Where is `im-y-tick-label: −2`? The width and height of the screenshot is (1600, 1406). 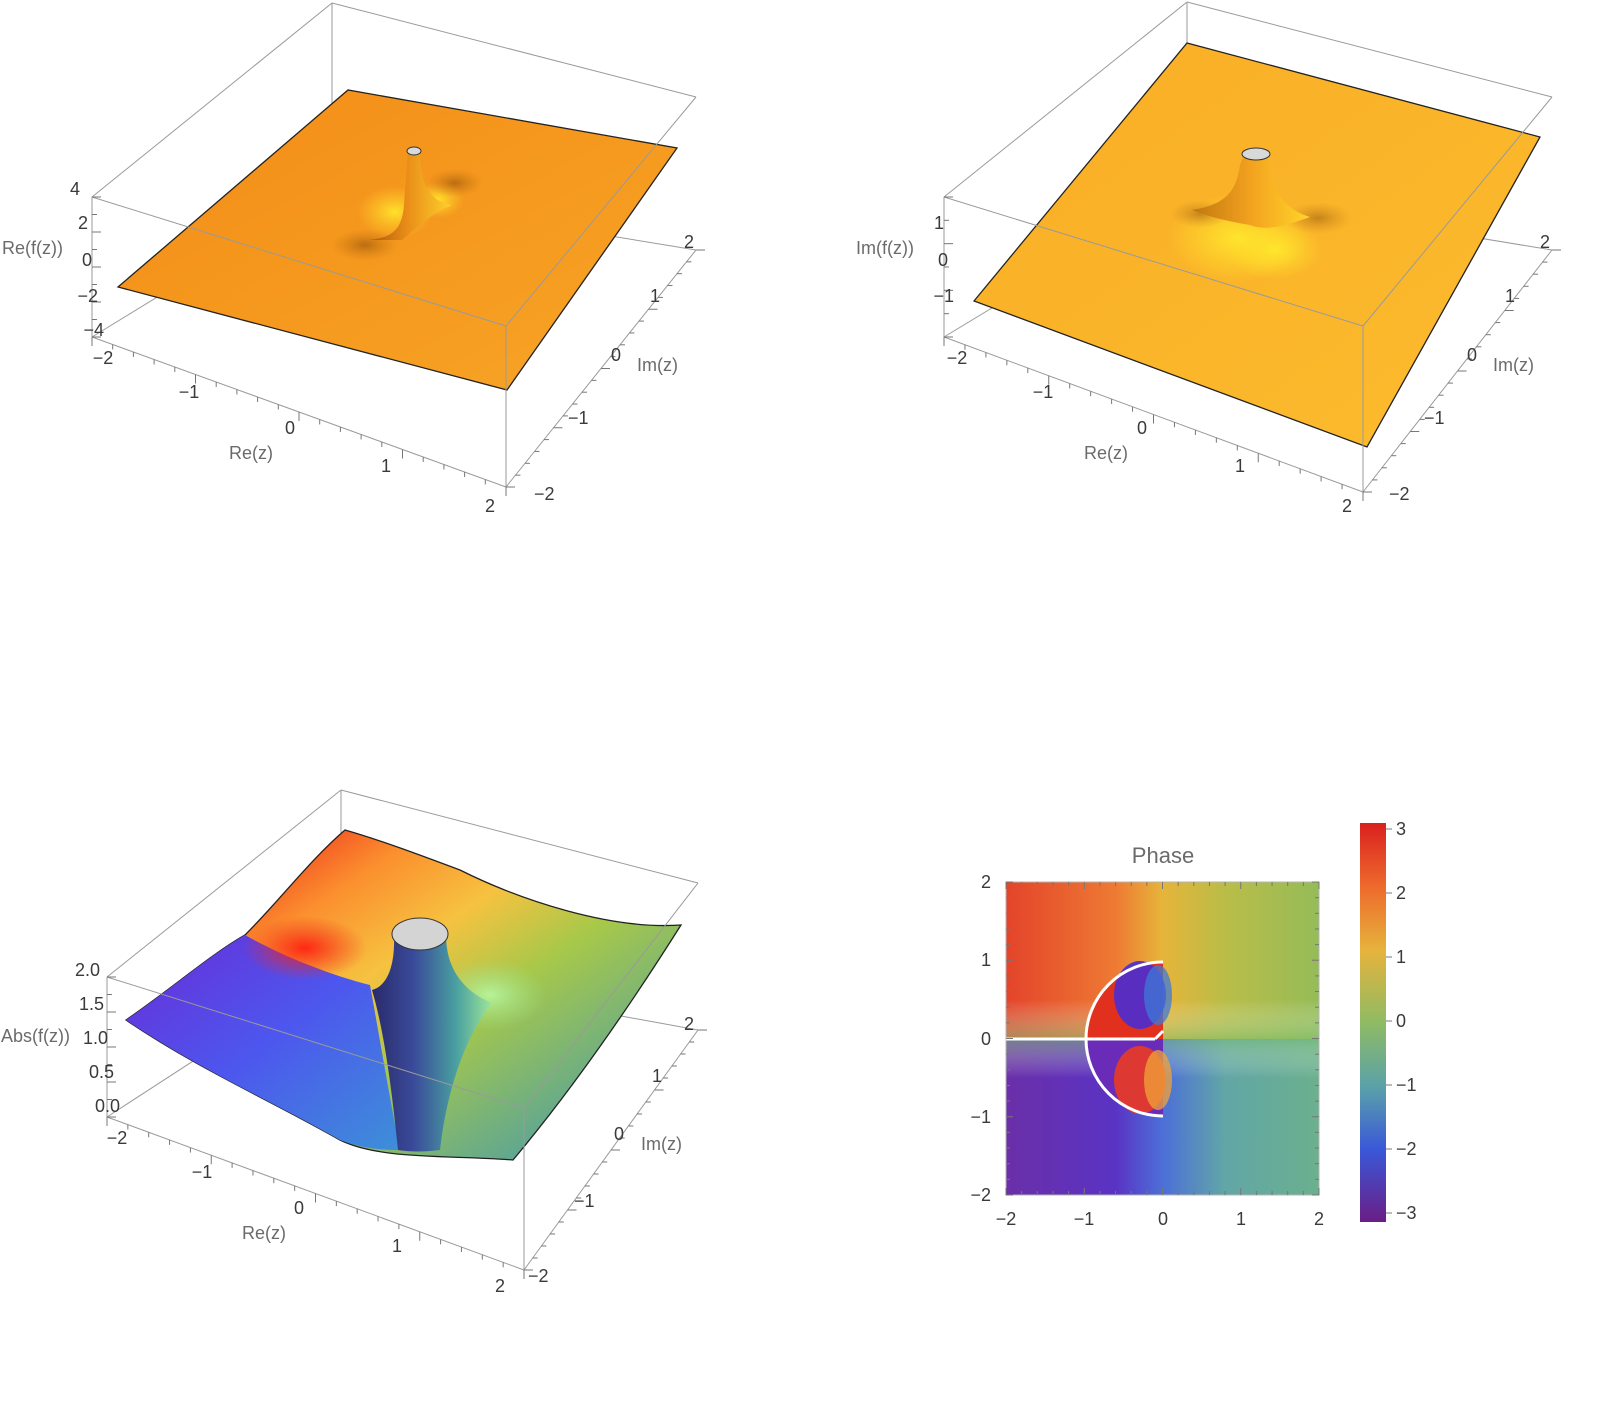
im-y-tick-label: −2 is located at coordinates (1399, 494).